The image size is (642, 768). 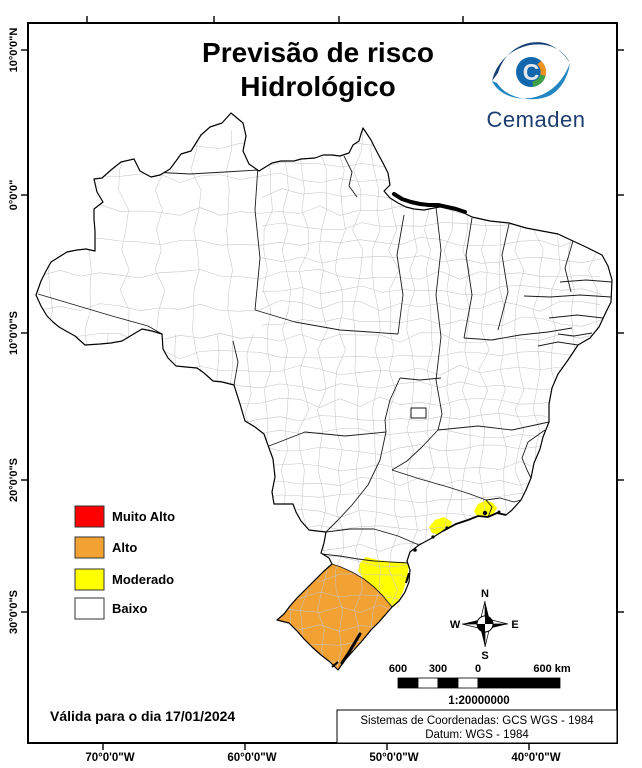 What do you see at coordinates (552, 669) in the screenshot?
I see `scale-label: 600 km` at bounding box center [552, 669].